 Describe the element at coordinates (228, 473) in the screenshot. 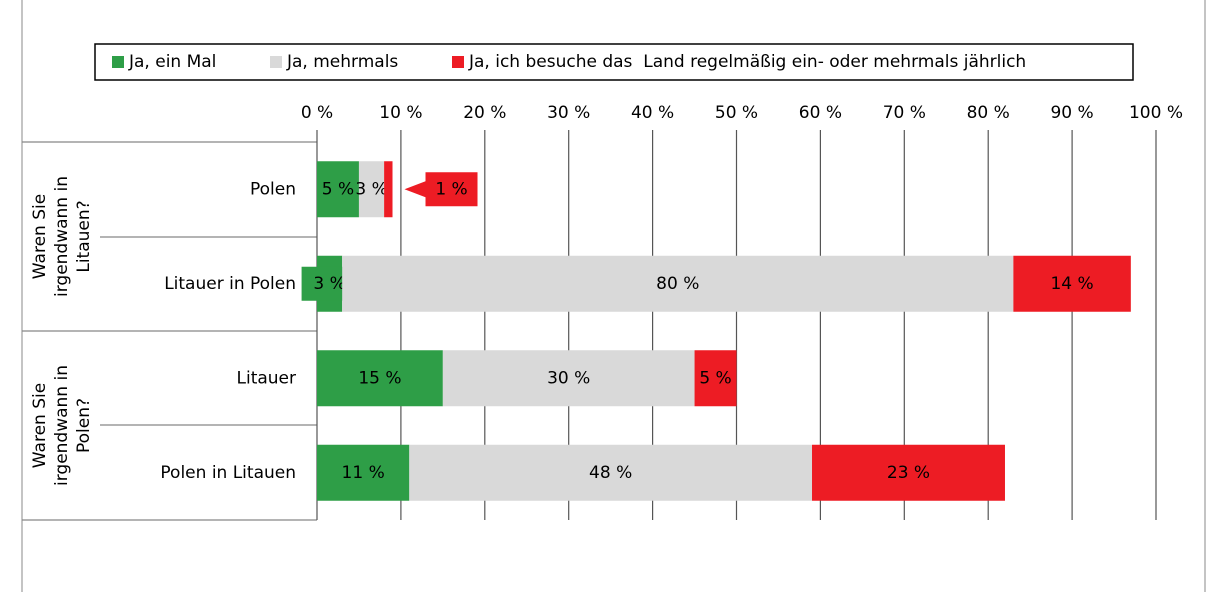

I see `y-tick-label: Polen in Litauen` at that location.